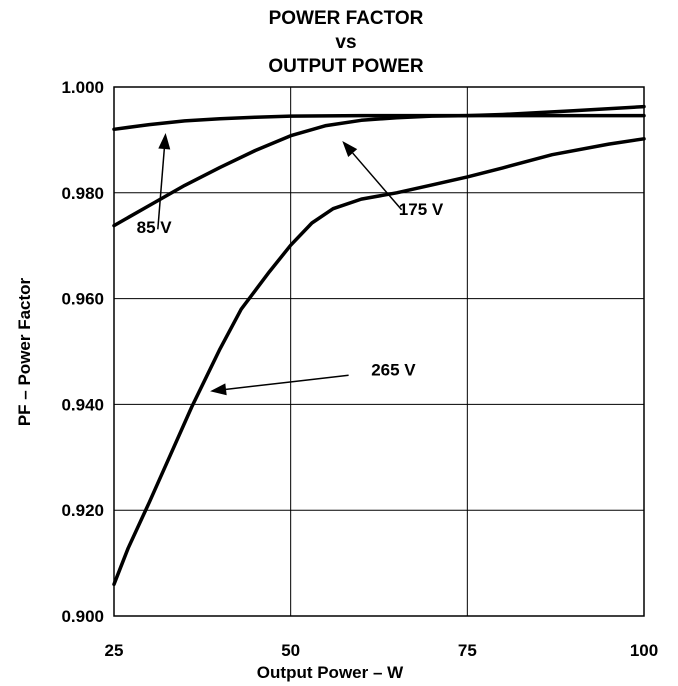  What do you see at coordinates (467, 650) in the screenshot?
I see `x-tick-label: 75` at bounding box center [467, 650].